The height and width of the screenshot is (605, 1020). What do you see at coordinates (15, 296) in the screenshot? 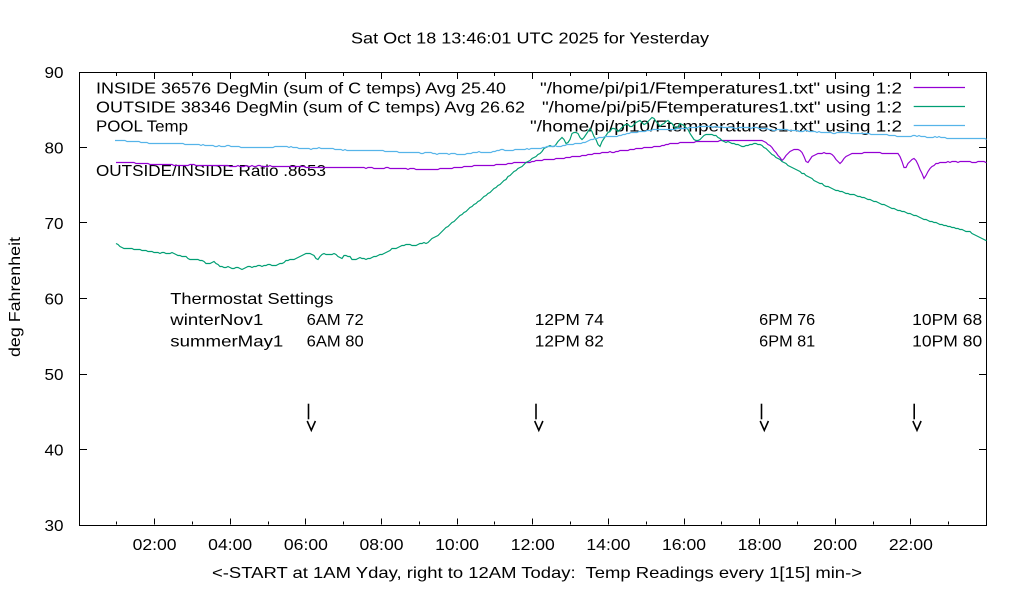
I see `svg-text: deg Fahrenheit` at bounding box center [15, 296].